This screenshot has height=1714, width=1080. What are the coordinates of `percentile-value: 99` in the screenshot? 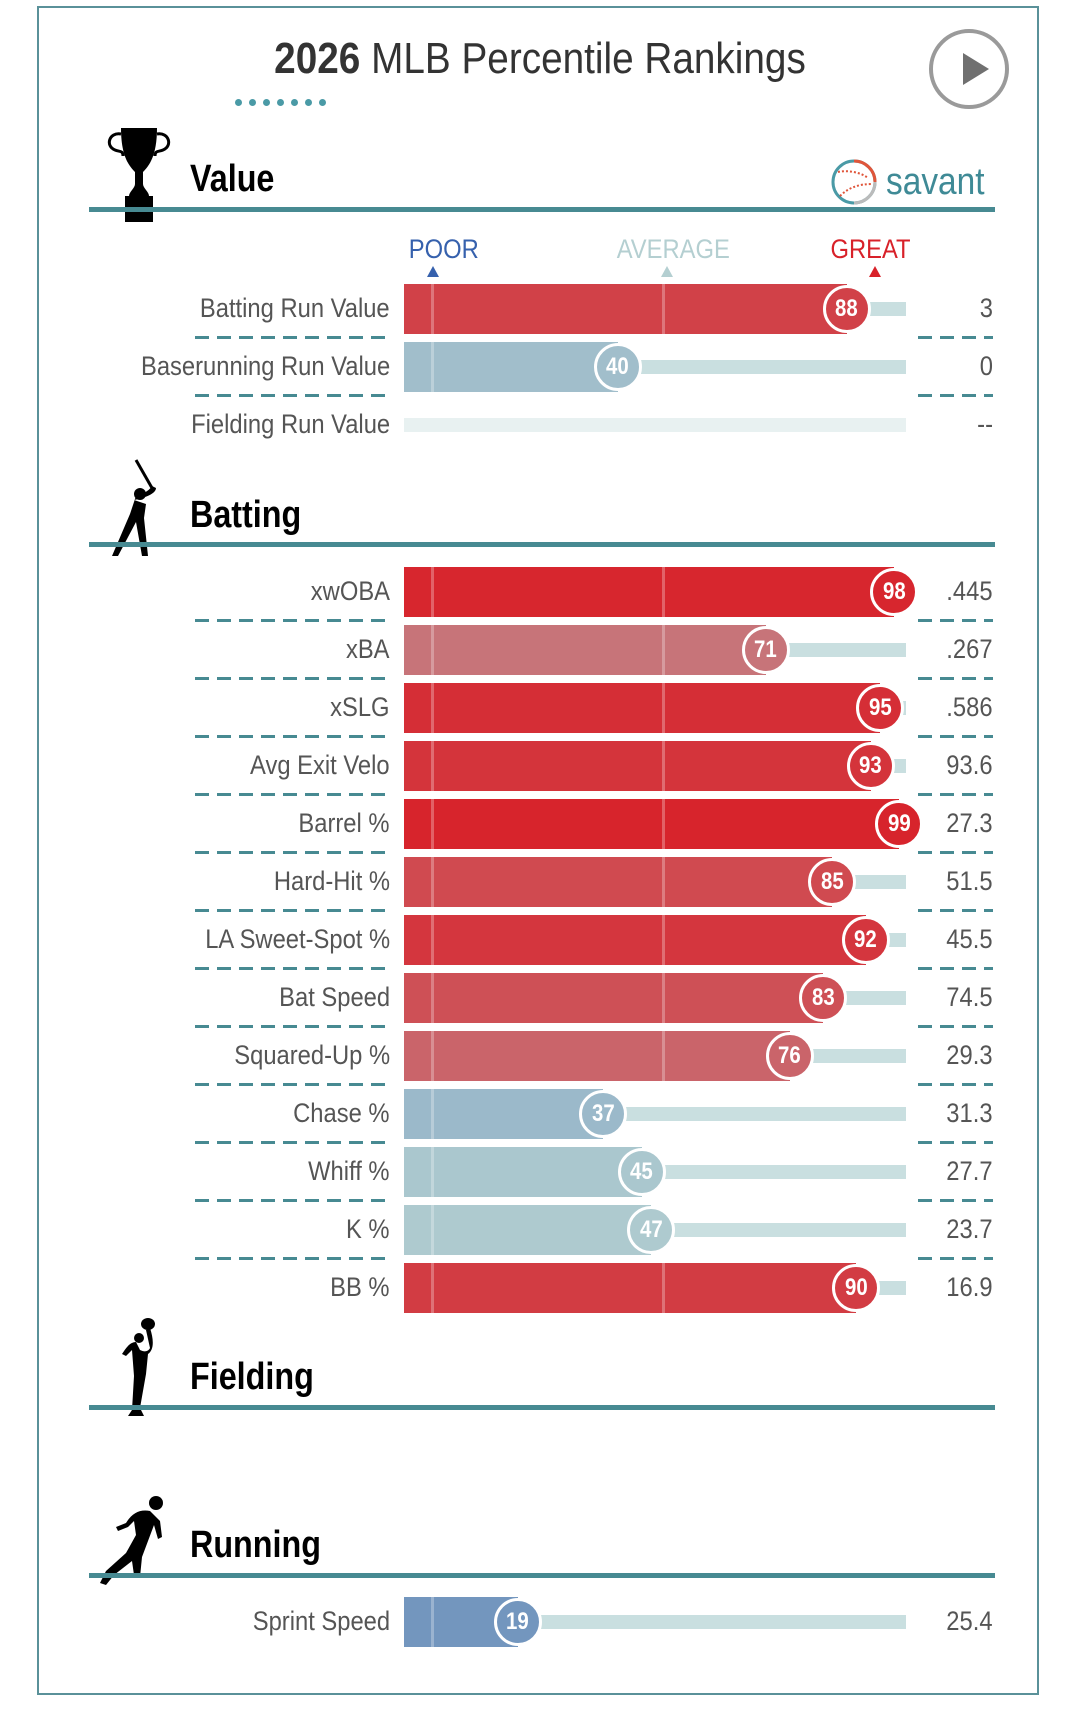 It's located at (899, 823).